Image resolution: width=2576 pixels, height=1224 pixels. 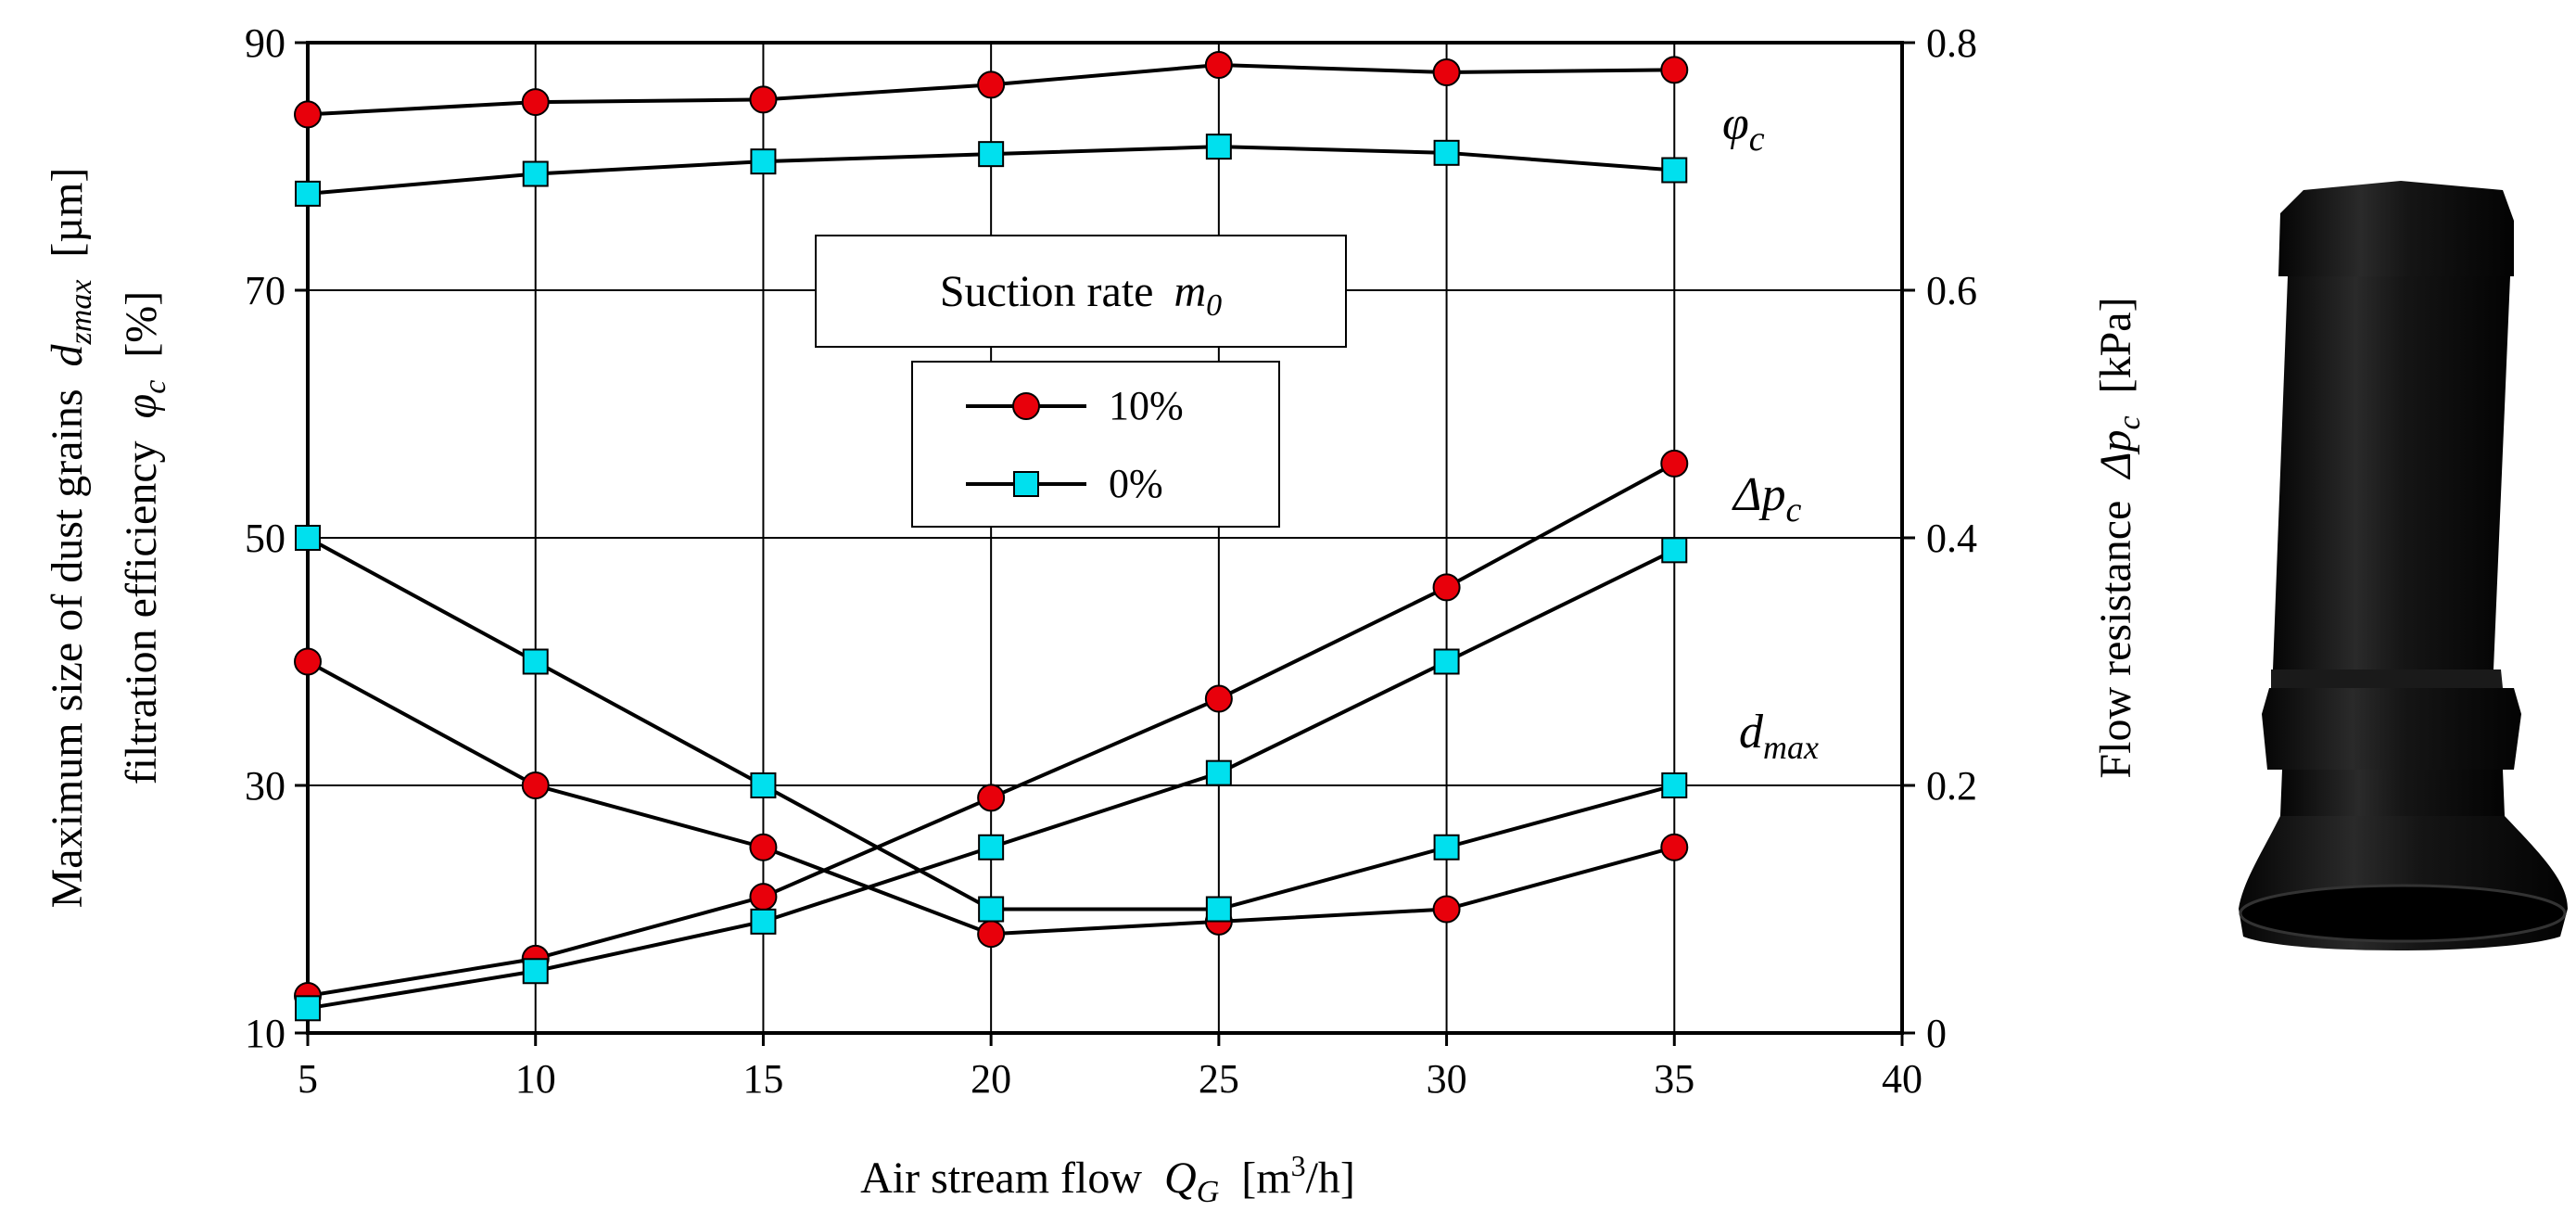 I want to click on x-tick-label-10: 10, so click(x=535, y=1079).